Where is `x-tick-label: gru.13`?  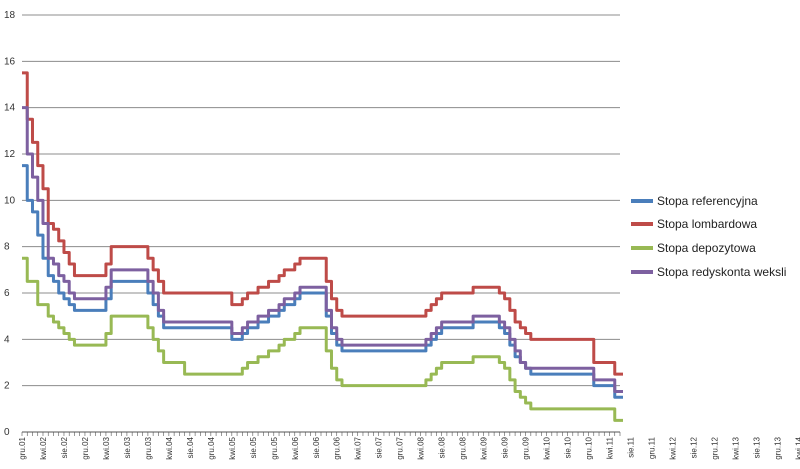
x-tick-label: gru.13 is located at coordinates (777, 447).